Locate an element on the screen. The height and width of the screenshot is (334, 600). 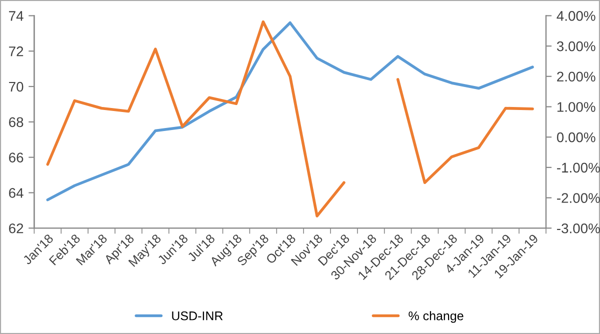
y-tick-label: 62 is located at coordinates (16, 228).